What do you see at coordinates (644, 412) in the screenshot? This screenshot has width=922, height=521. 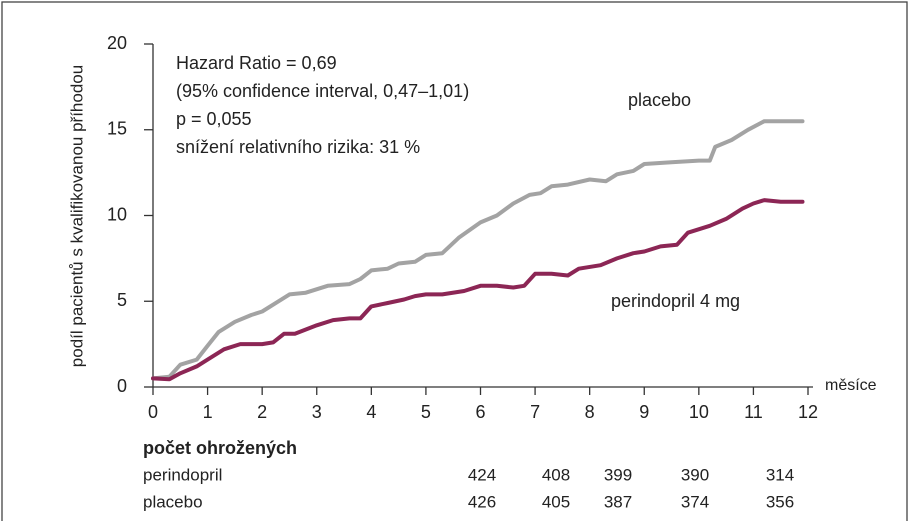 I see `x-tick-label: 9` at bounding box center [644, 412].